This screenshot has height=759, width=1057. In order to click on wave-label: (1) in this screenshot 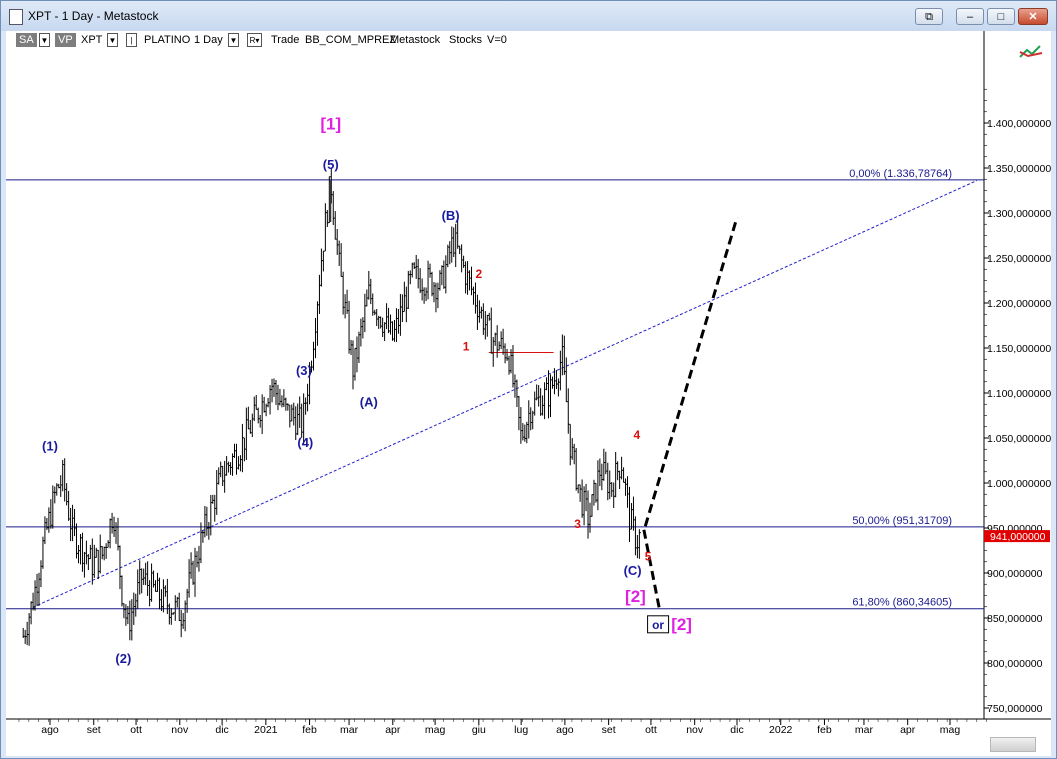, I will do `click(50, 446)`.